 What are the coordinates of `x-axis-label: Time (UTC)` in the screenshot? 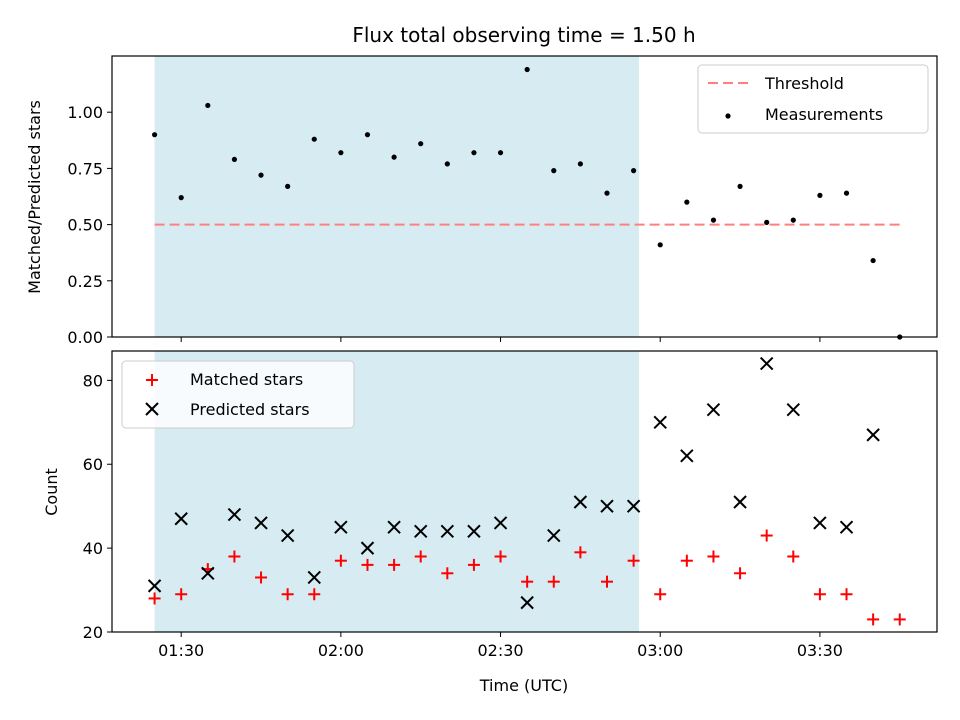 It's located at (523, 685).